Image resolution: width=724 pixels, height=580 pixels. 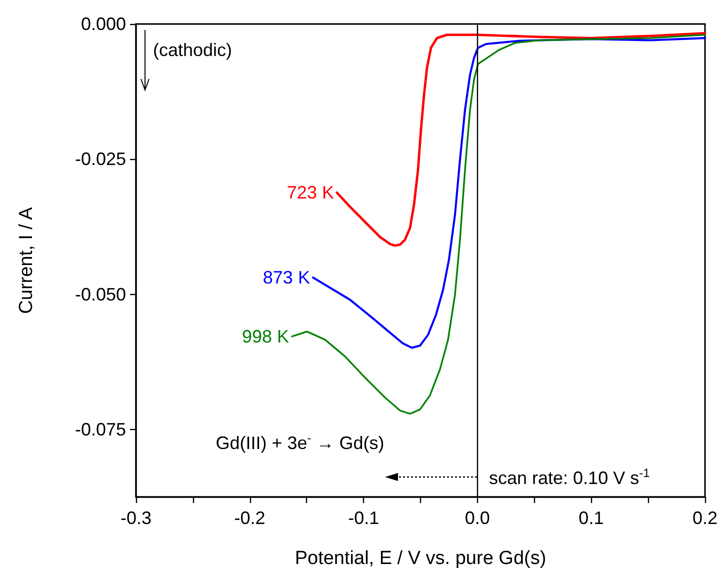 What do you see at coordinates (286, 278) in the screenshot?
I see `series-label: 873 K` at bounding box center [286, 278].